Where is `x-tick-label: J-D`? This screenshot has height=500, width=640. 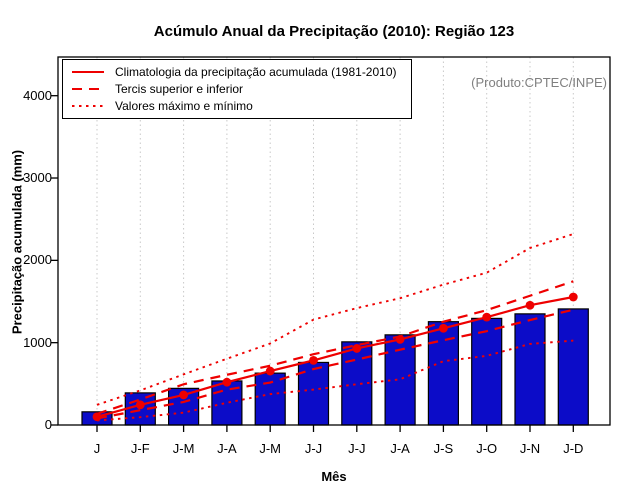
x-tick-label: J-D is located at coordinates (573, 448).